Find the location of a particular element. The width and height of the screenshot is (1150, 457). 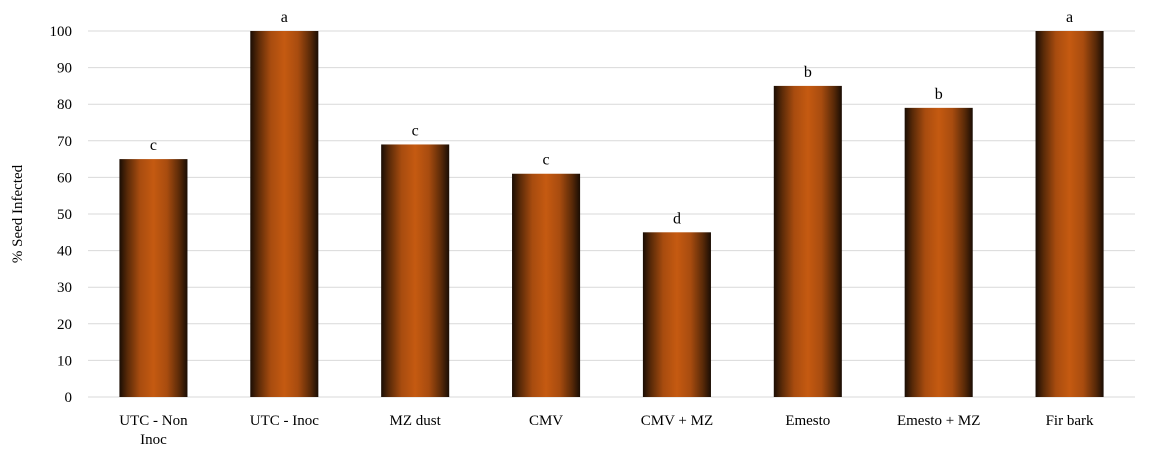

x-tick-label: CMV + MZ is located at coordinates (677, 421).